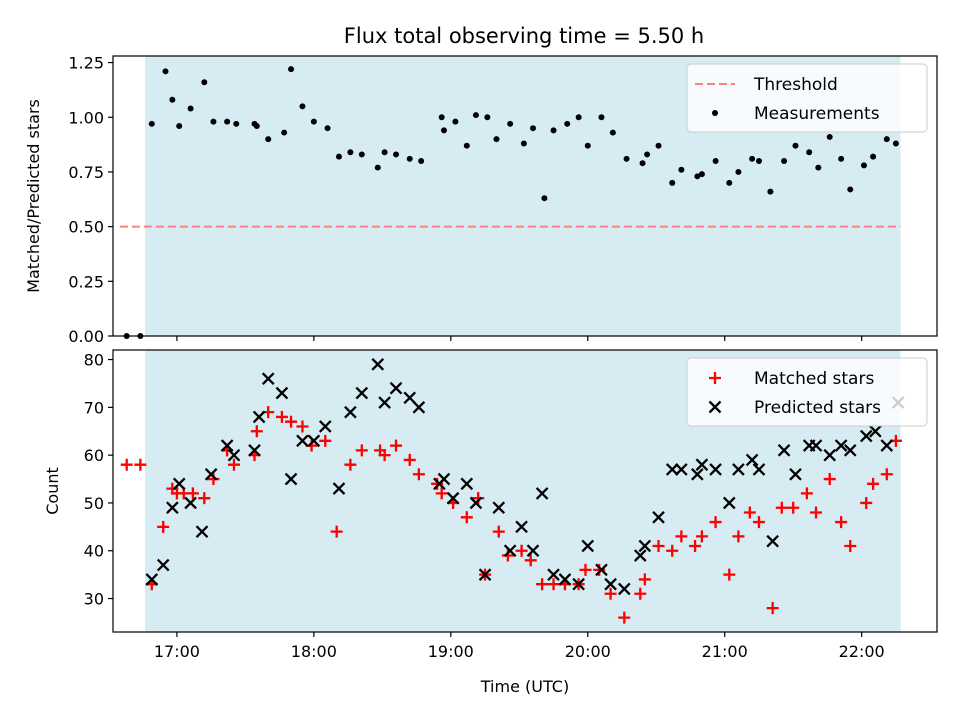 This screenshot has width=960, height=720. Describe the element at coordinates (715, 378) in the screenshot. I see `legend-matched-stars-swatch` at that location.